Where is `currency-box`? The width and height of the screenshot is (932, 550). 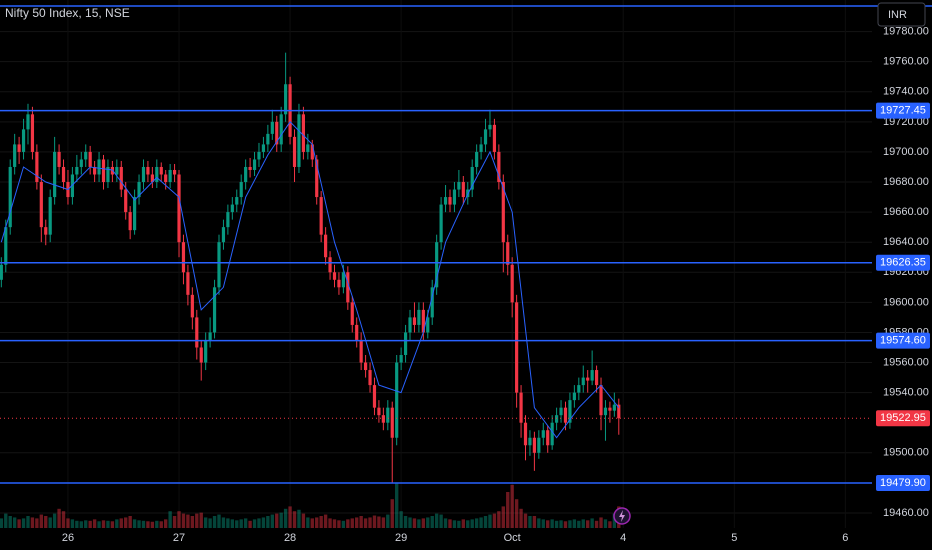 currency-box is located at coordinates (901, 14).